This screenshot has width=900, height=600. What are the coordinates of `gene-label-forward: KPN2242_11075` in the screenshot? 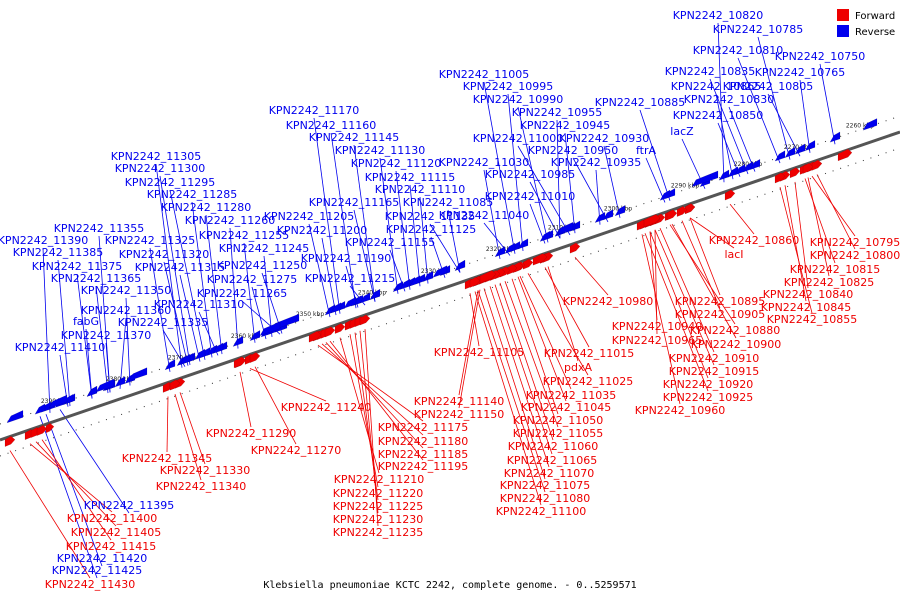 It's located at (545, 485).